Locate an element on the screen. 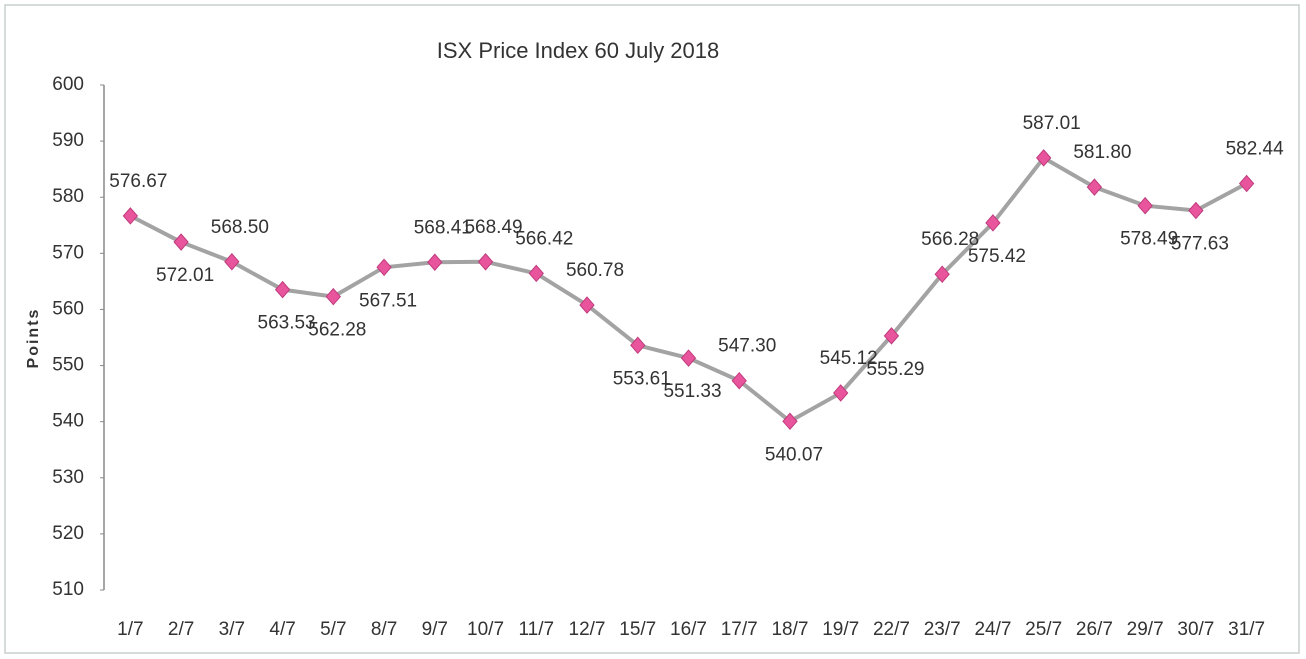  data-label: 577.63 is located at coordinates (1200, 244).